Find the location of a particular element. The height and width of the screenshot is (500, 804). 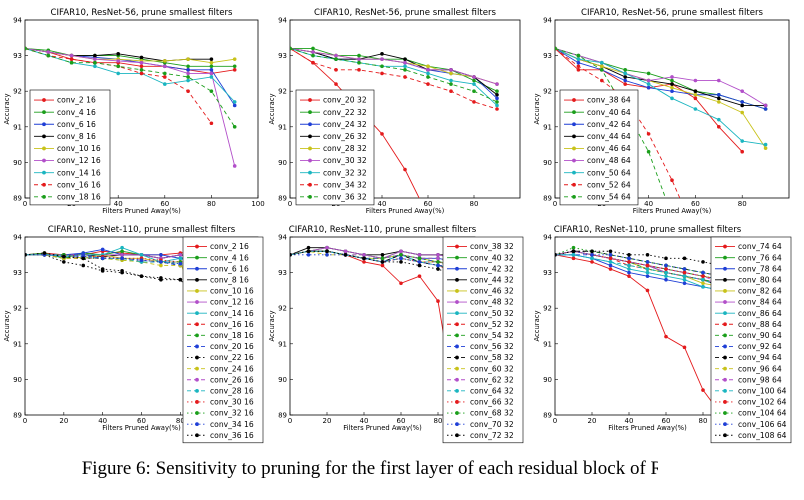

legend-label: conv_54 32 is located at coordinates (492, 335).